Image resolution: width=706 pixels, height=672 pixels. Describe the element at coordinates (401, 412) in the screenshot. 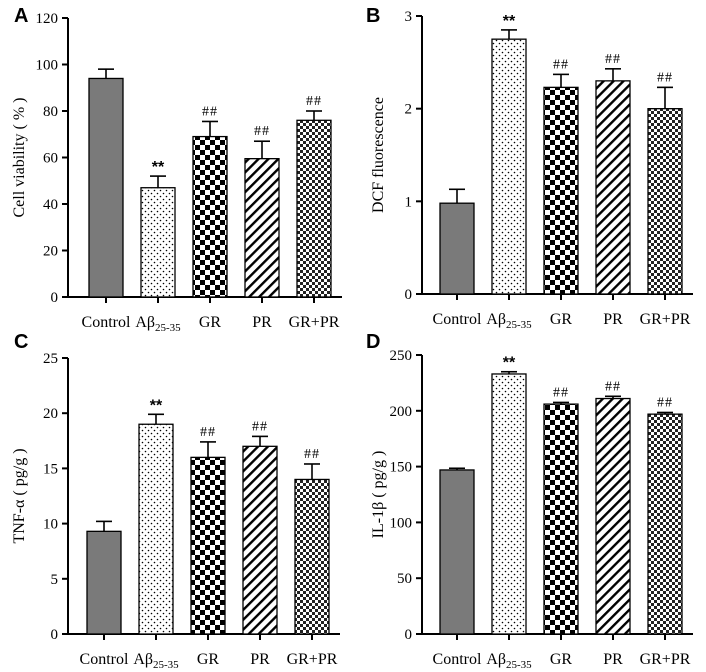

I see `y-tick-label: 200` at that location.